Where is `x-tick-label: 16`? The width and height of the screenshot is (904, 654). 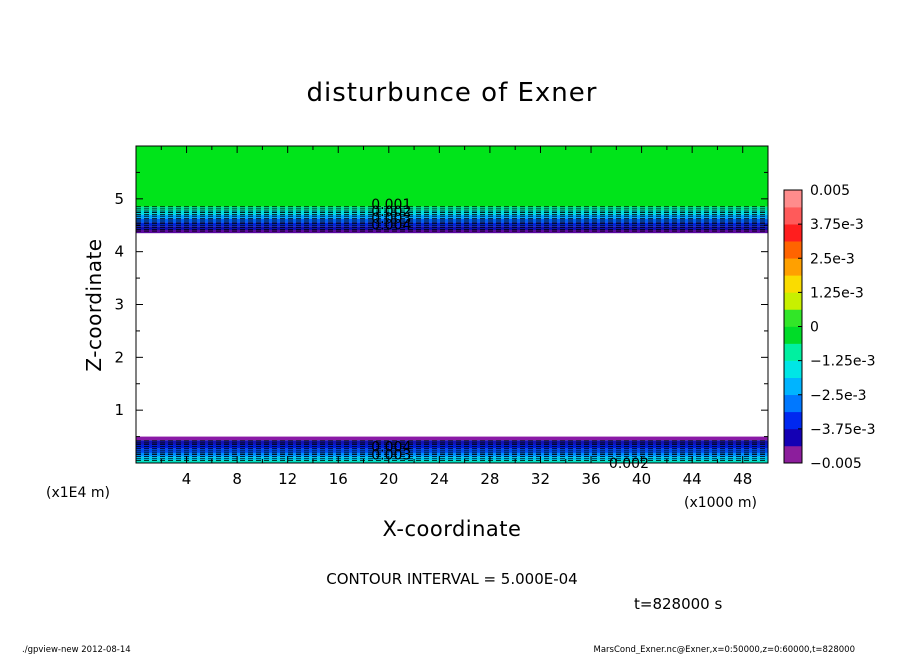 x-tick-label: 16 is located at coordinates (338, 479).